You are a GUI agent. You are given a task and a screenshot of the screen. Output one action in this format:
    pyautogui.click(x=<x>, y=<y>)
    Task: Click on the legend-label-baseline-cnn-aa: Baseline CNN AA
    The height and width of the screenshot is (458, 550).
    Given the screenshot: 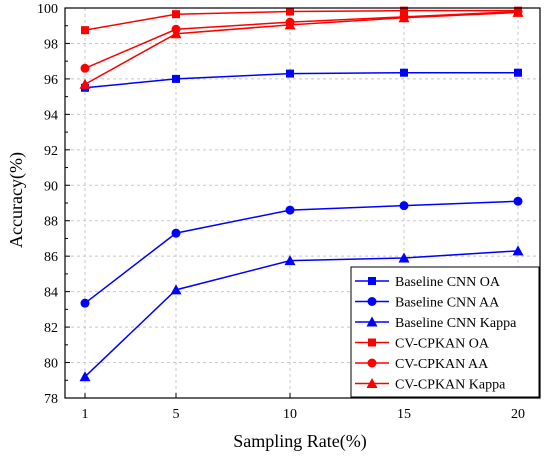 What is the action you would take?
    pyautogui.click(x=447, y=303)
    